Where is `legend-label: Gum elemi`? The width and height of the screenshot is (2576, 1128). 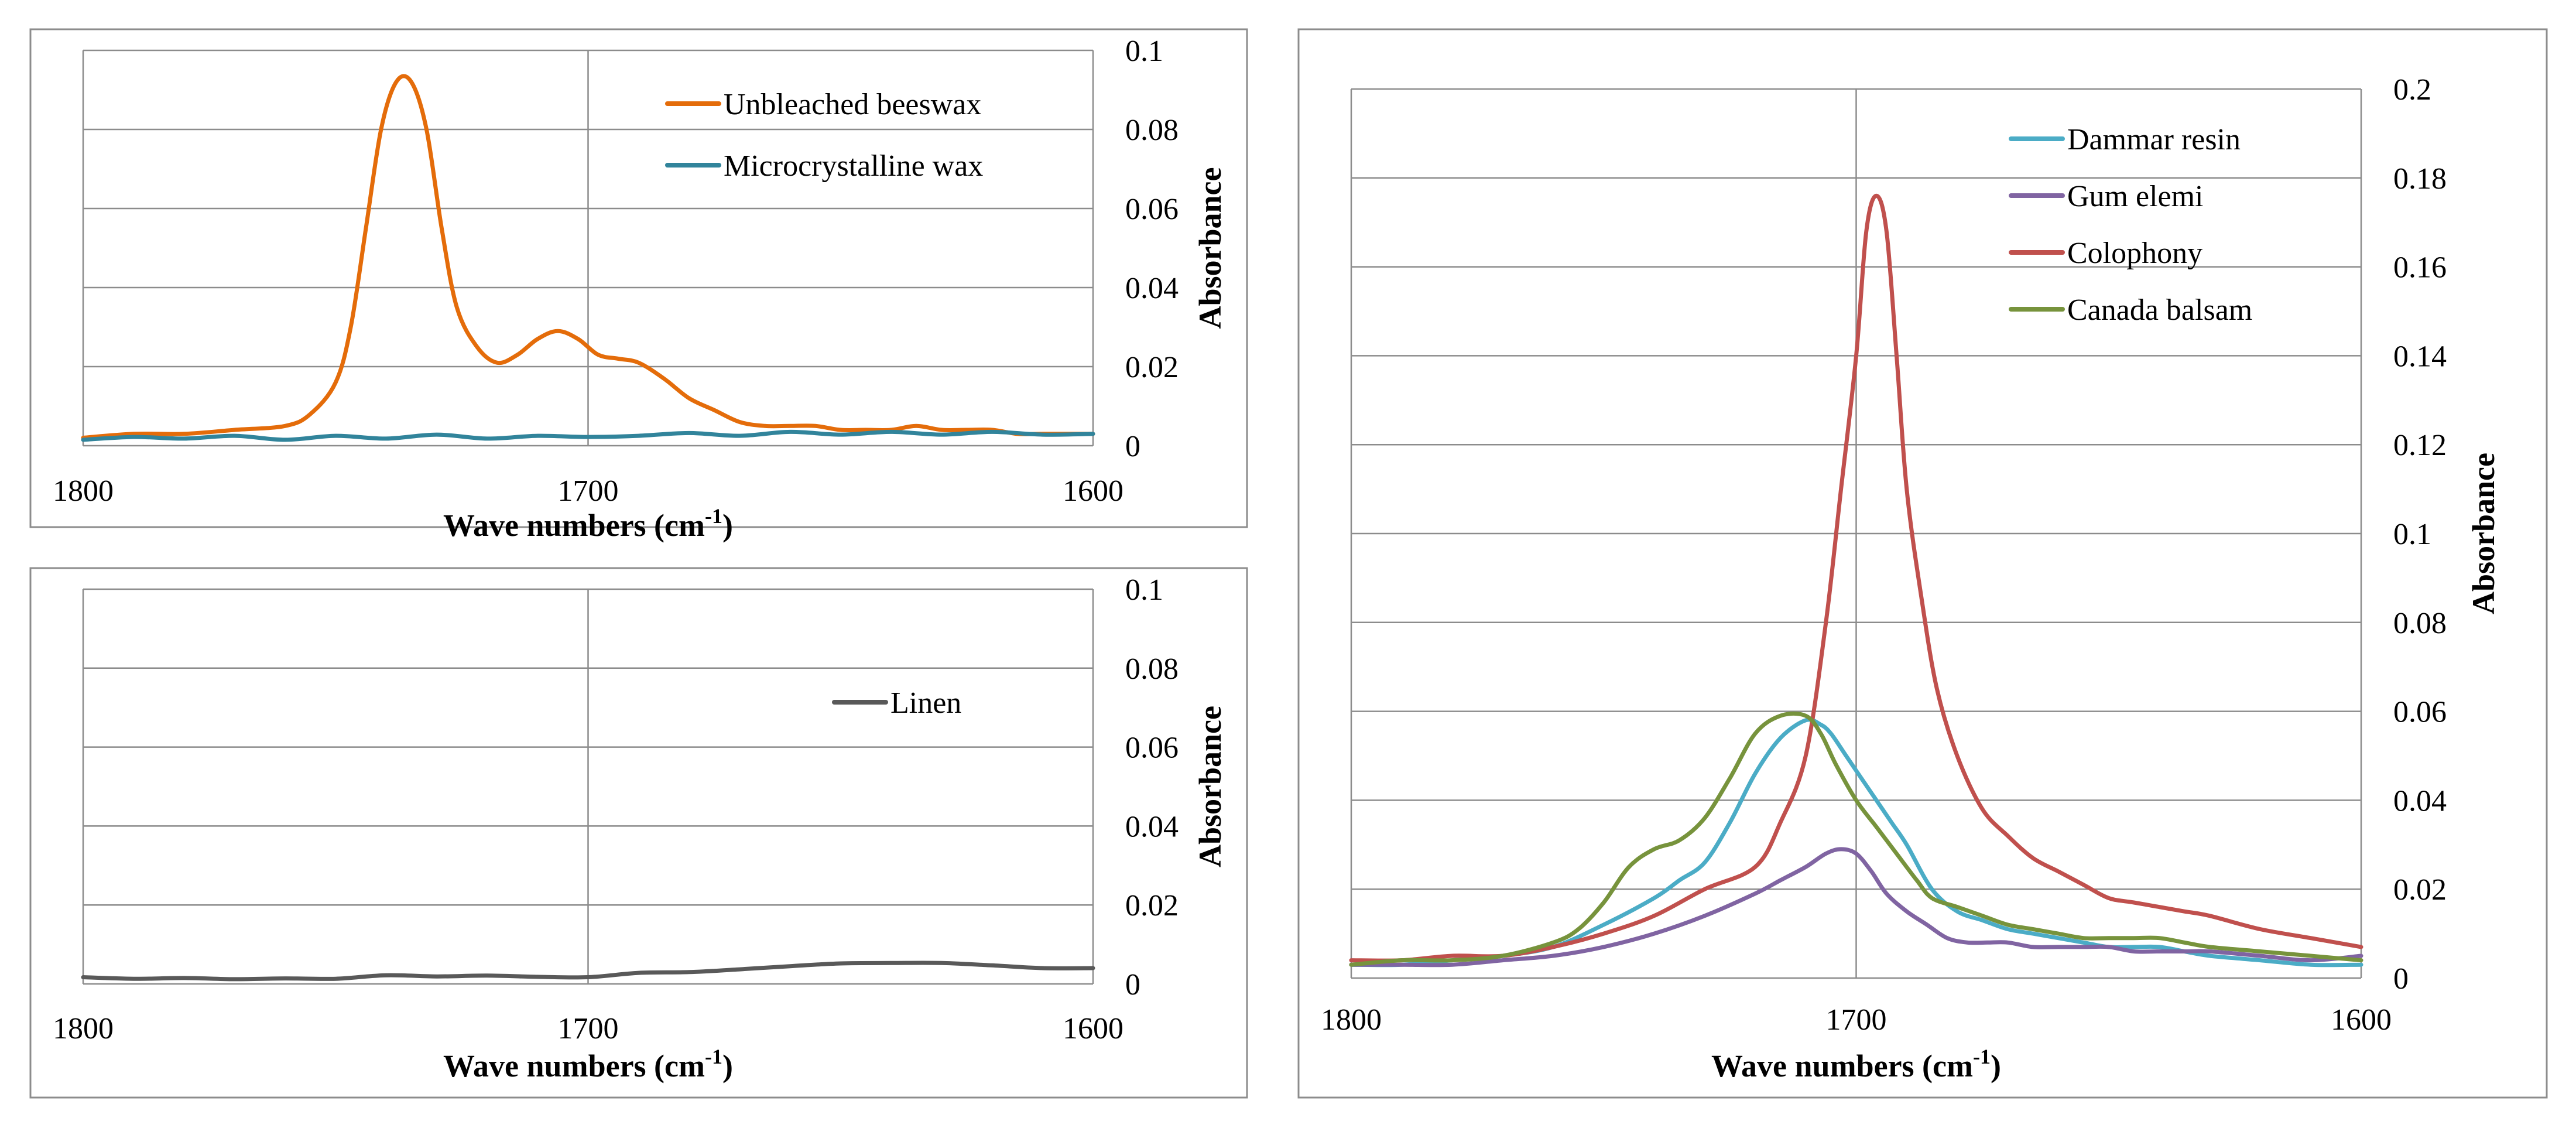 legend-label: Gum elemi is located at coordinates (2135, 196).